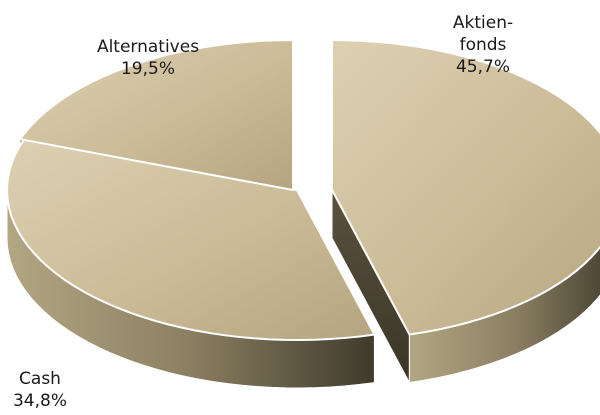  What do you see at coordinates (39, 401) in the screenshot?
I see `slice-value-label: 34,8%` at bounding box center [39, 401].